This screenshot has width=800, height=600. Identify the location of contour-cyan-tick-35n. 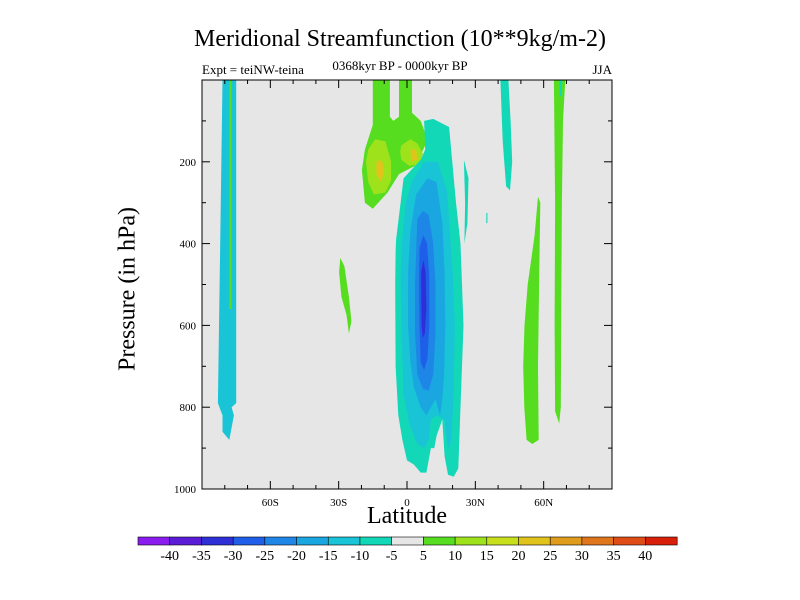
(487, 218).